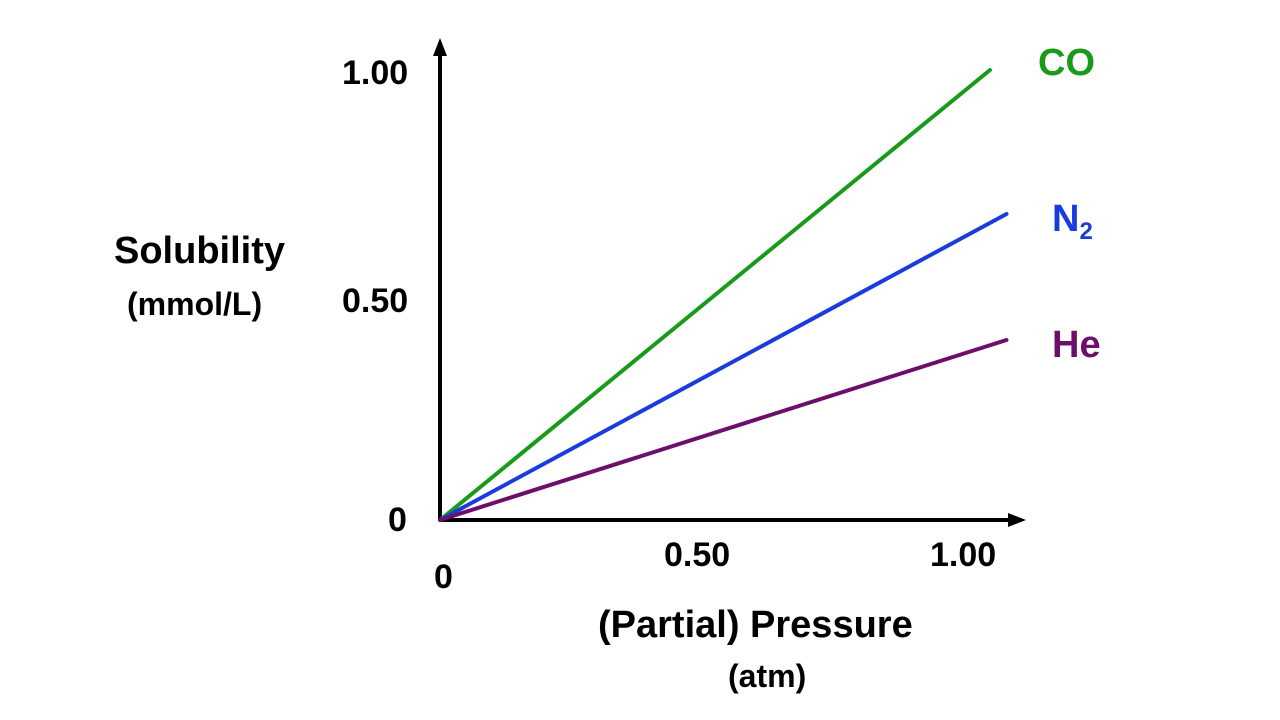  Describe the element at coordinates (397, 520) in the screenshot. I see `y-tick-label: 0` at that location.